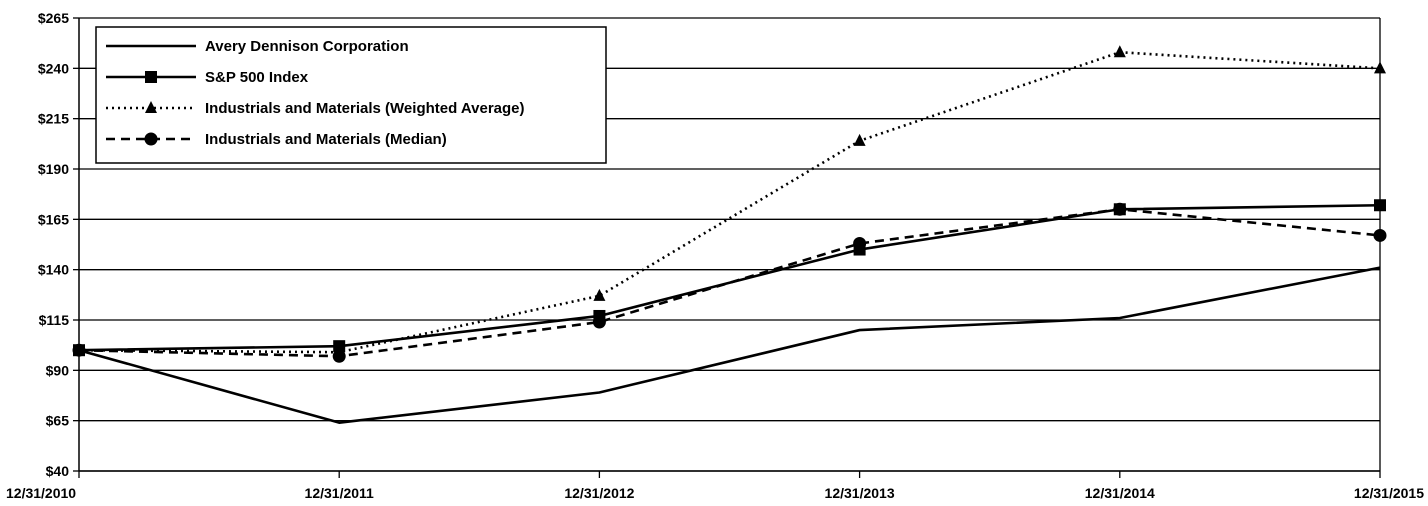 Image resolution: width=1428 pixels, height=506 pixels. Describe the element at coordinates (54, 320) in the screenshot. I see `y-tick-label: $115` at that location.